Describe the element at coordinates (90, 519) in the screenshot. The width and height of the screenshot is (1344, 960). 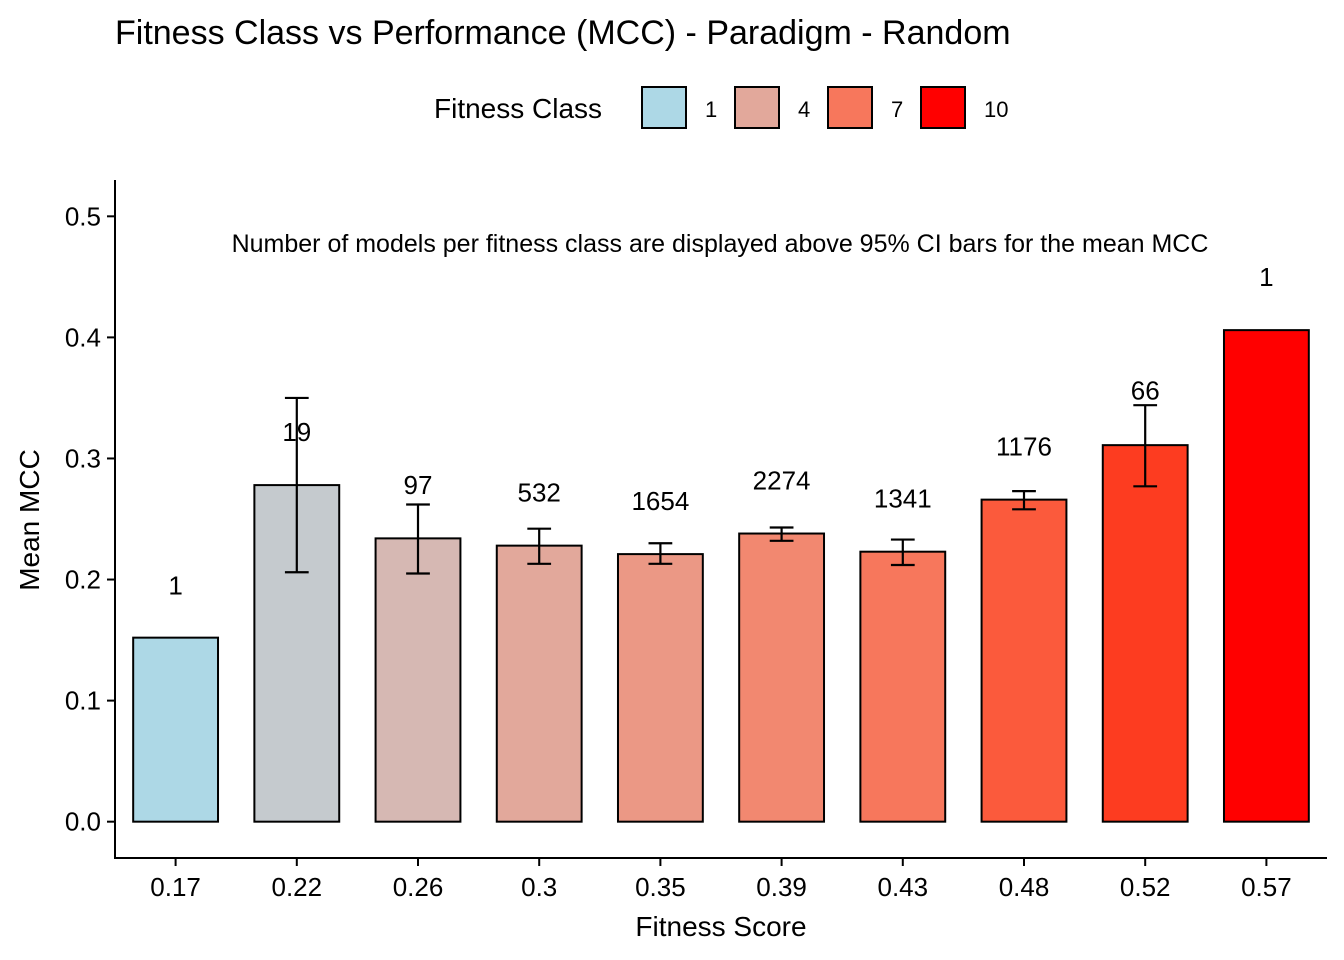
I see `y-axis-ticks: 0.0 0.1 0.2 0.3 0.4 0.5` at that location.